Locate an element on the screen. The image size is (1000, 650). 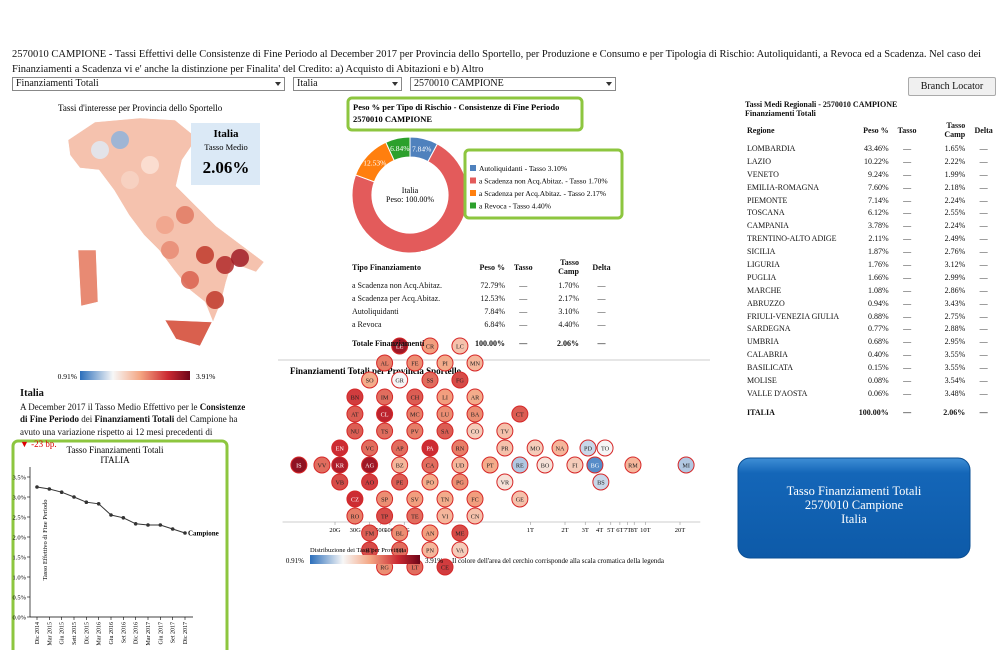
cell: 2.06% is located at coordinates (567, 343).